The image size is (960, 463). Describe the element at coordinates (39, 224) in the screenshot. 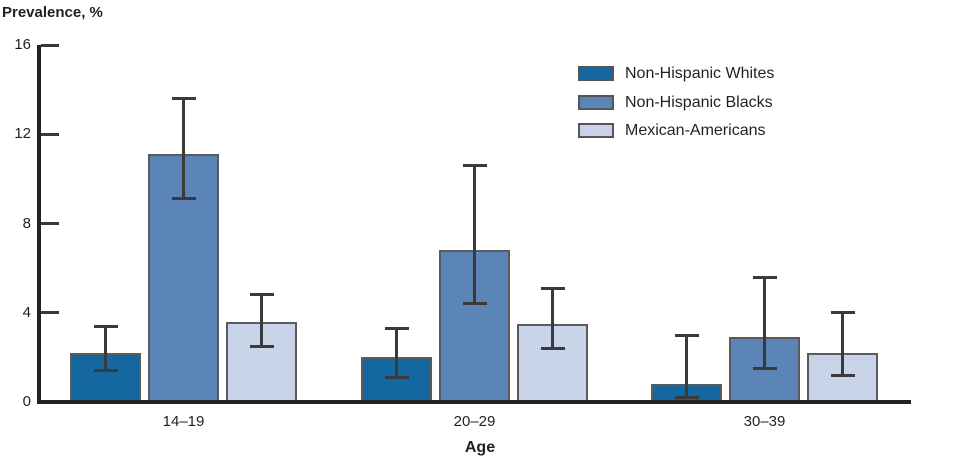

I see `y-axis-line` at that location.